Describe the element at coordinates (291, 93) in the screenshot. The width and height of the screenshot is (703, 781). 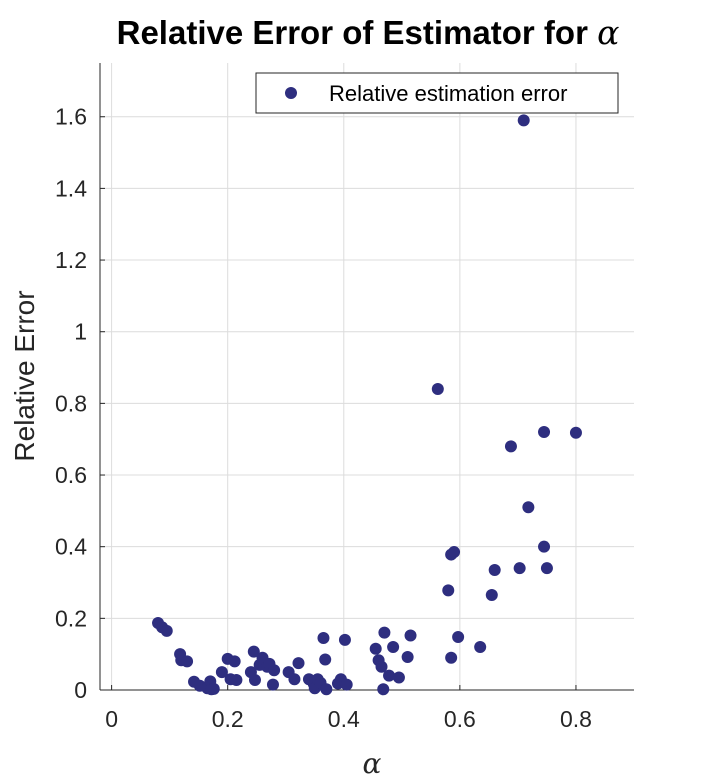
I see `legend-marker` at that location.